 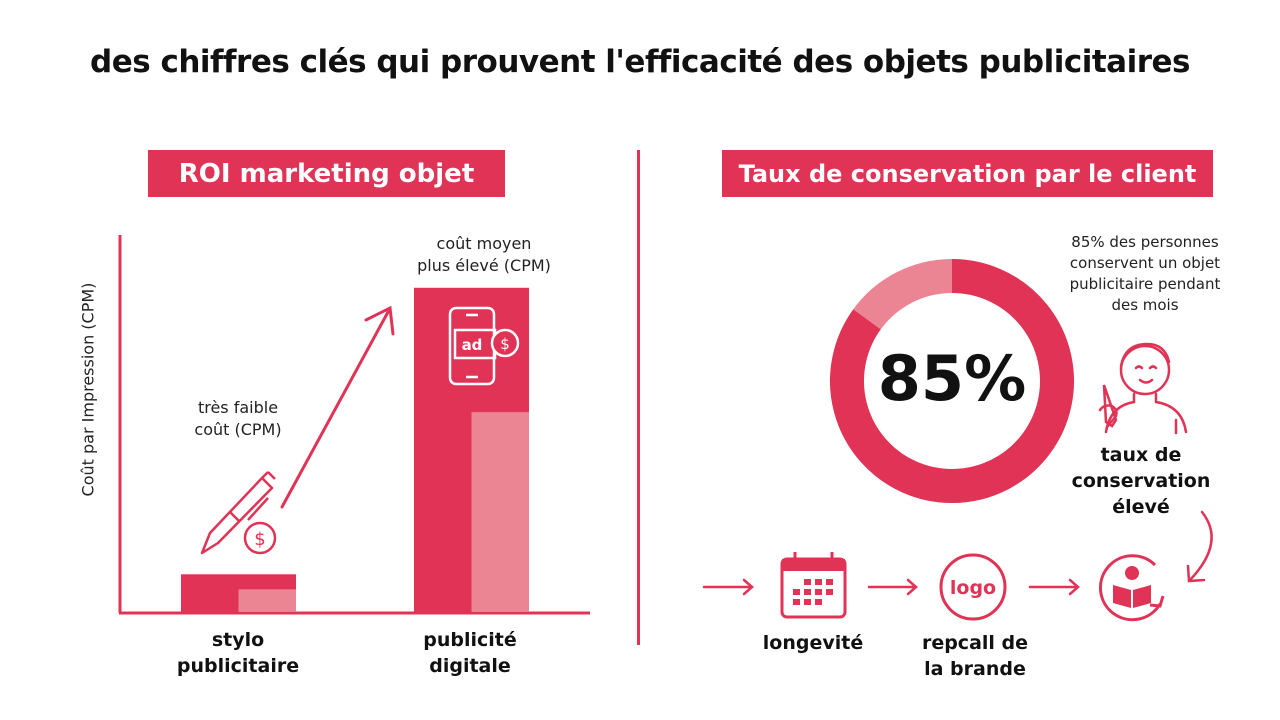 I want to click on pen-coin-icon: $, so click(x=238, y=513).